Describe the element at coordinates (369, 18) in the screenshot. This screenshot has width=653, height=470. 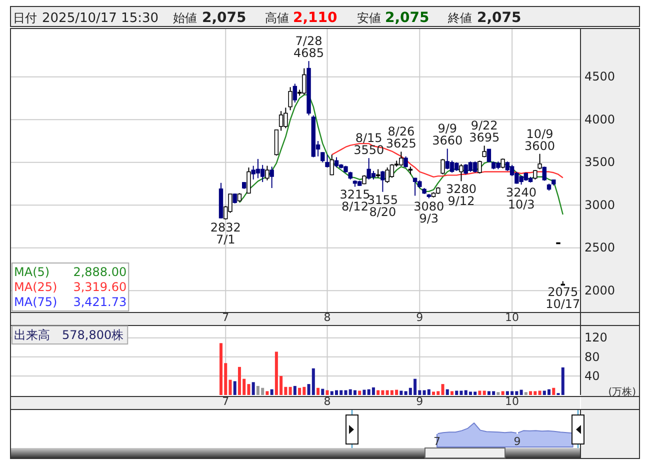
I see `text: 安値` at that location.